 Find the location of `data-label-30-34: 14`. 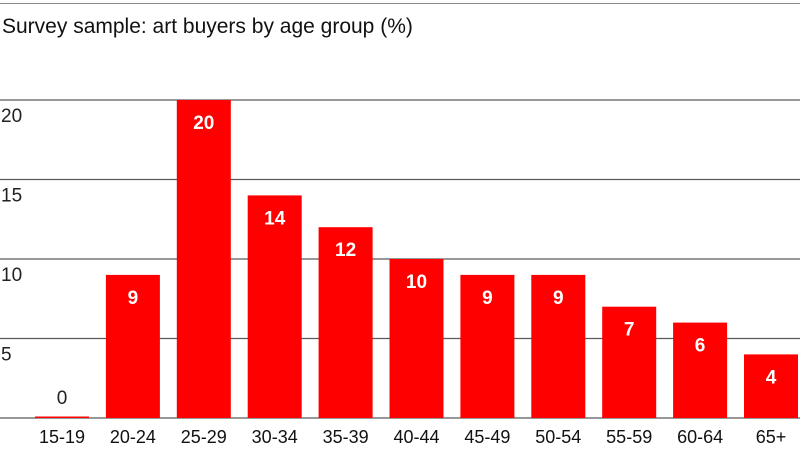

data-label-30-34: 14 is located at coordinates (275, 218).